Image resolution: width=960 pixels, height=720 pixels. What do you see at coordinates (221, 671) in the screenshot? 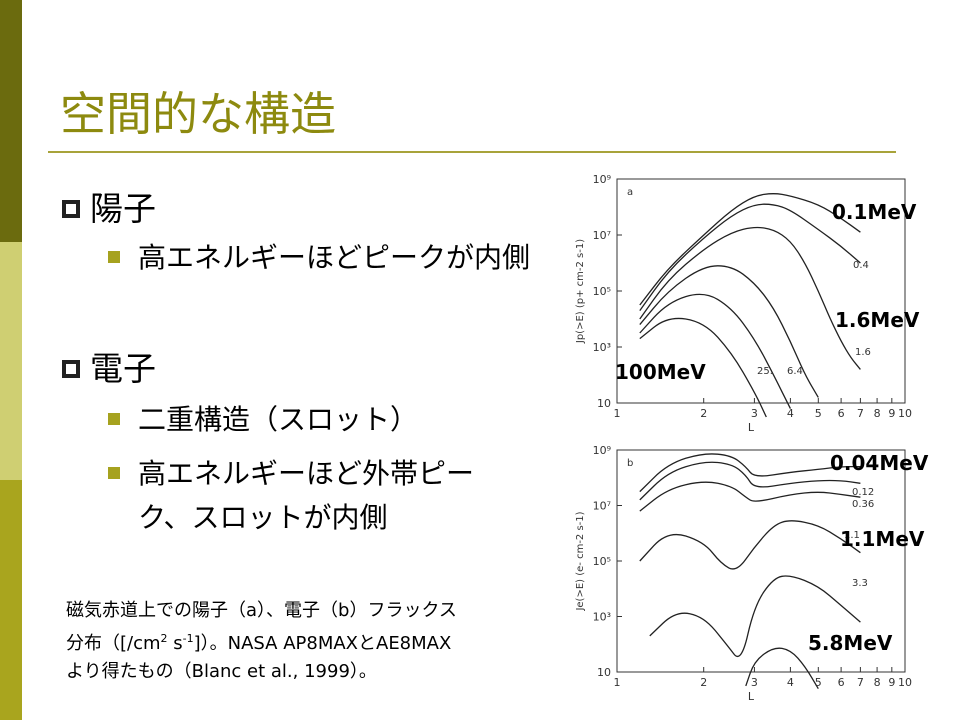
I see `caption-line-3: より得たもの（Blanc et al., 1999）。` at bounding box center [221, 671].